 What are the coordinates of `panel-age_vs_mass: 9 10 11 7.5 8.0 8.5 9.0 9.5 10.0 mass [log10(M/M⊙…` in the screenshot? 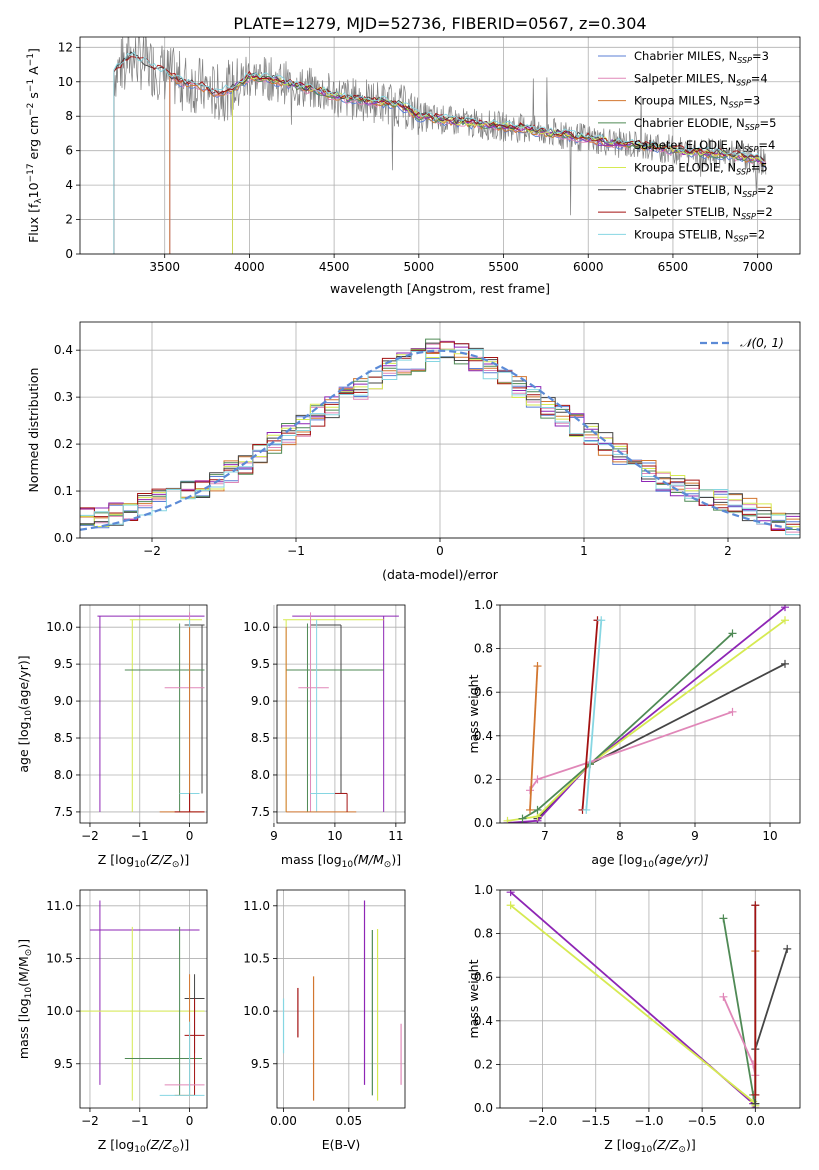 It's located at (324, 737).